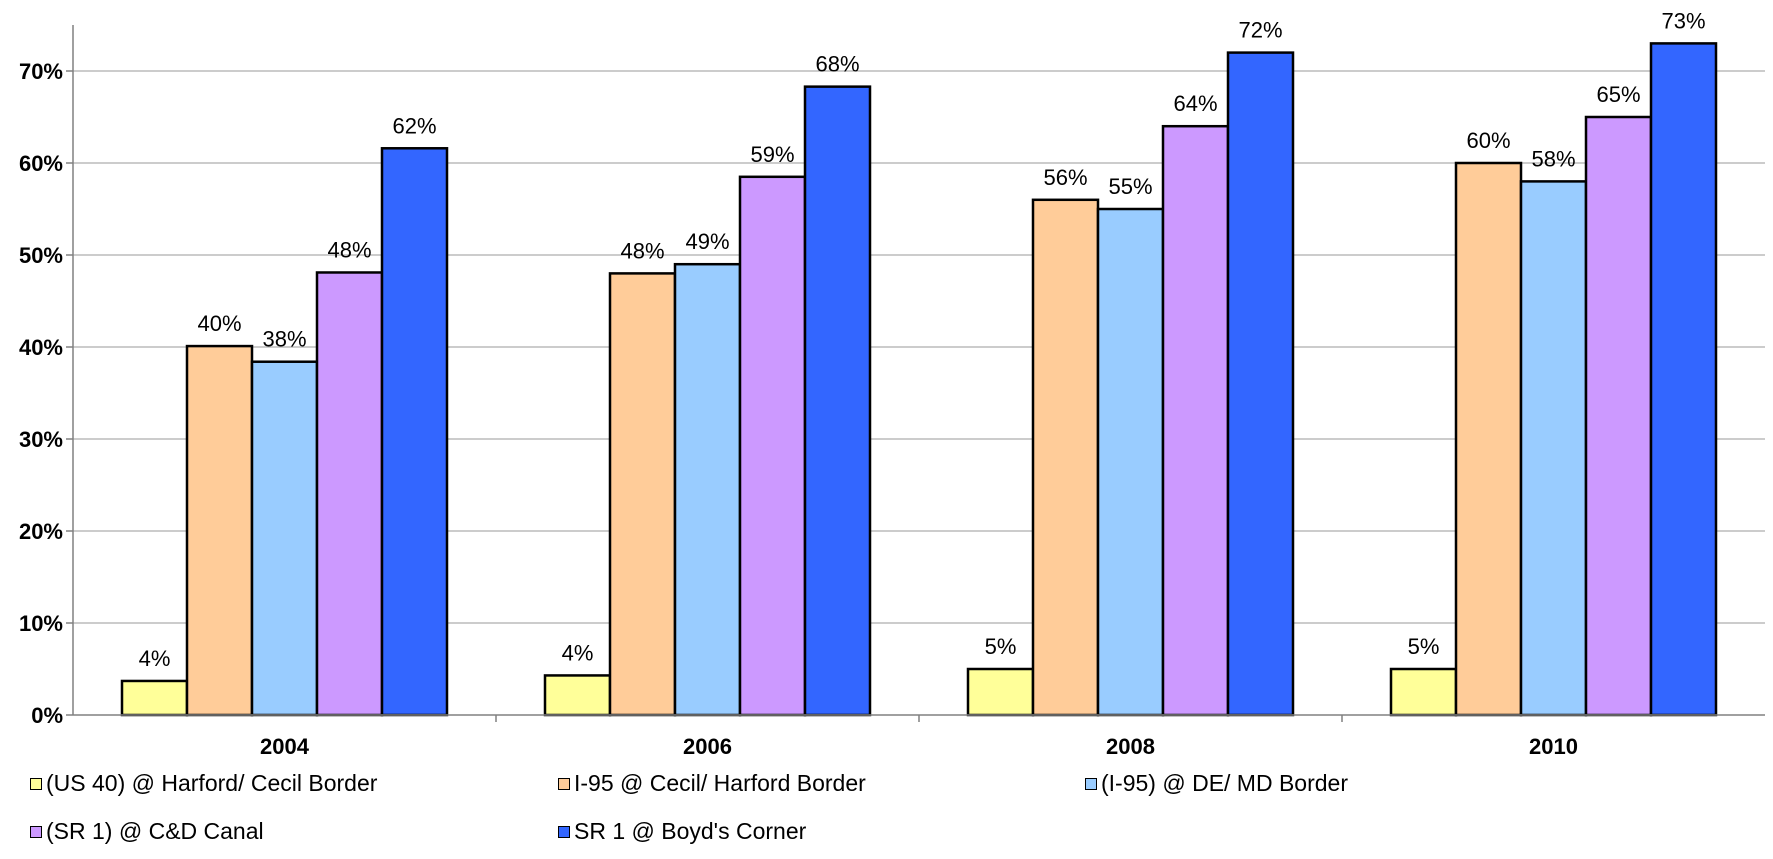  I want to click on legend-item: I-95 @ Cecil/ Harford Border, so click(712, 783).